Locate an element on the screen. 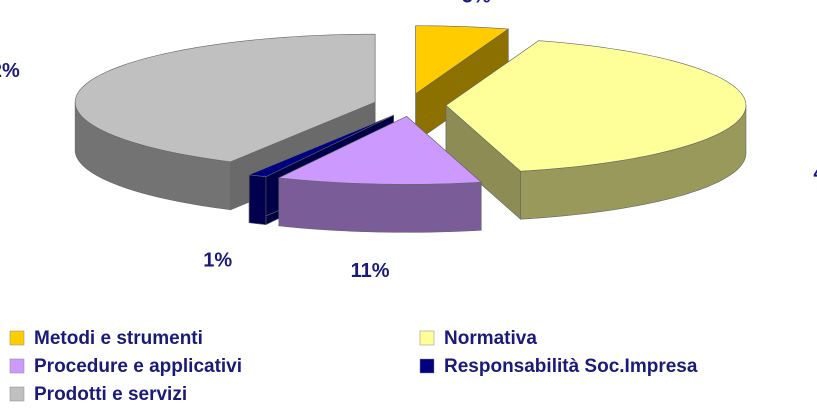  data-label: 42% is located at coordinates (10, 71).